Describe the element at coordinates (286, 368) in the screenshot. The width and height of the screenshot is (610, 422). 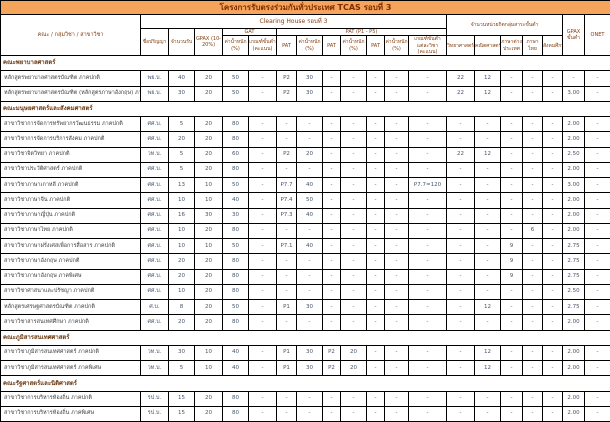
I see `value-cell: P1` at that location.